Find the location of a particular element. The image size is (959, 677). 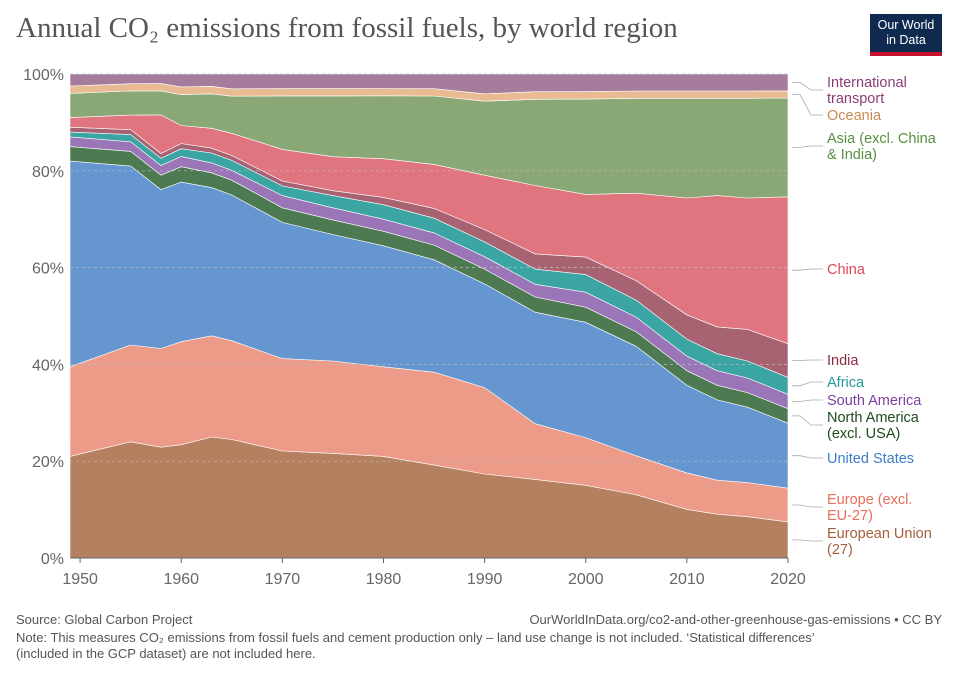

legend-label-asia-excl-china-india: & India) is located at coordinates (852, 155).